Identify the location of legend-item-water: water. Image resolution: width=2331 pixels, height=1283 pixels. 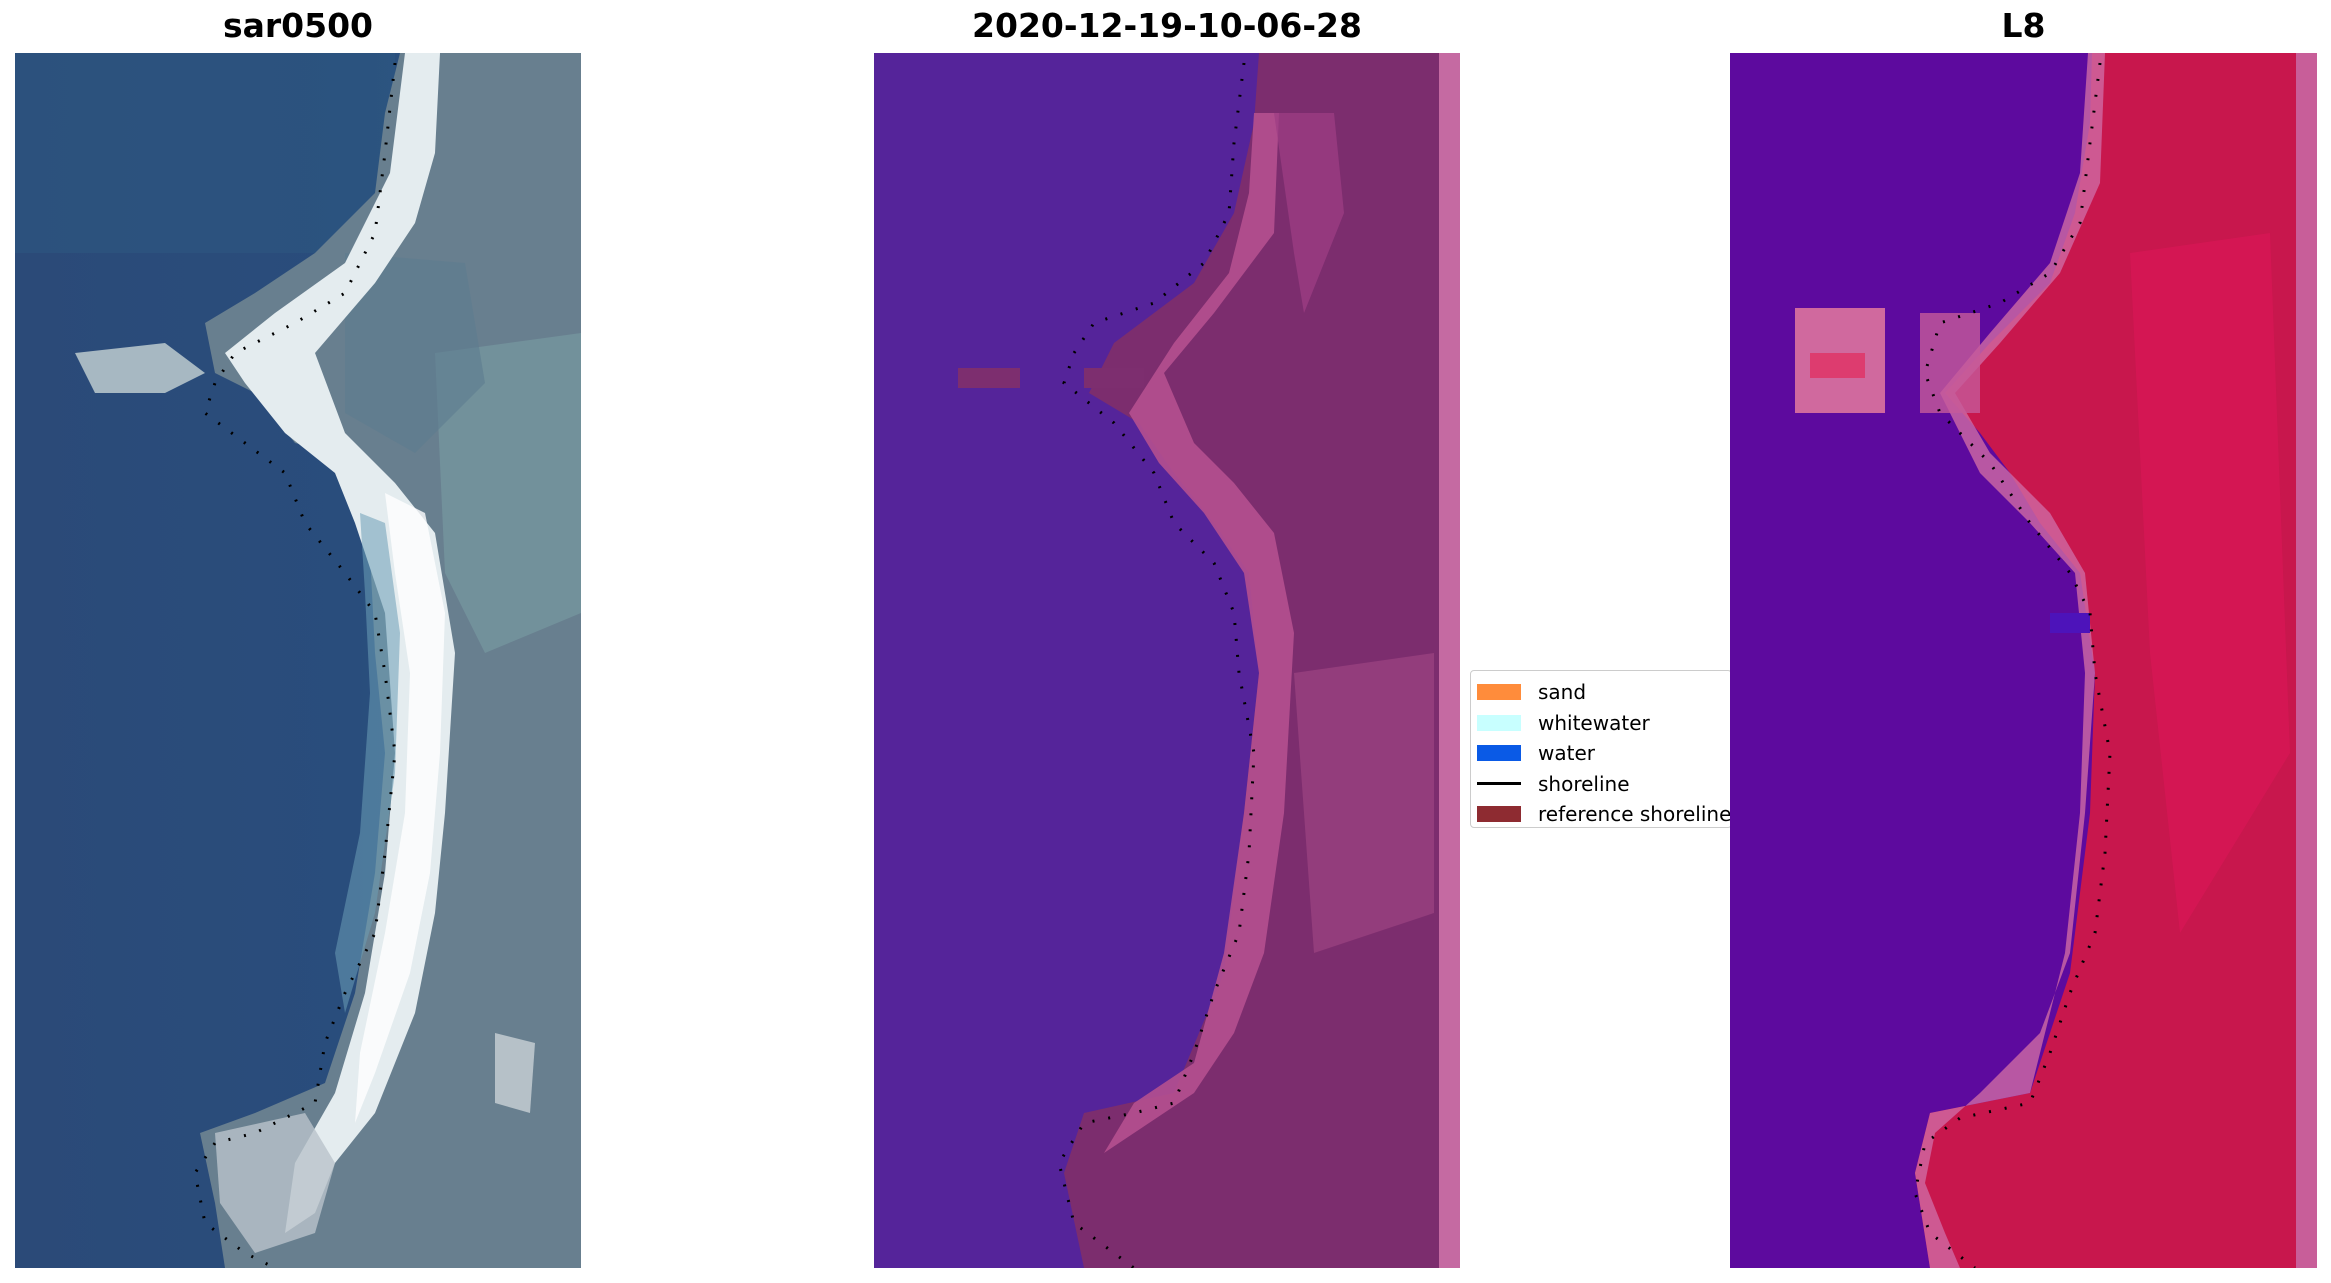
(1604, 753).